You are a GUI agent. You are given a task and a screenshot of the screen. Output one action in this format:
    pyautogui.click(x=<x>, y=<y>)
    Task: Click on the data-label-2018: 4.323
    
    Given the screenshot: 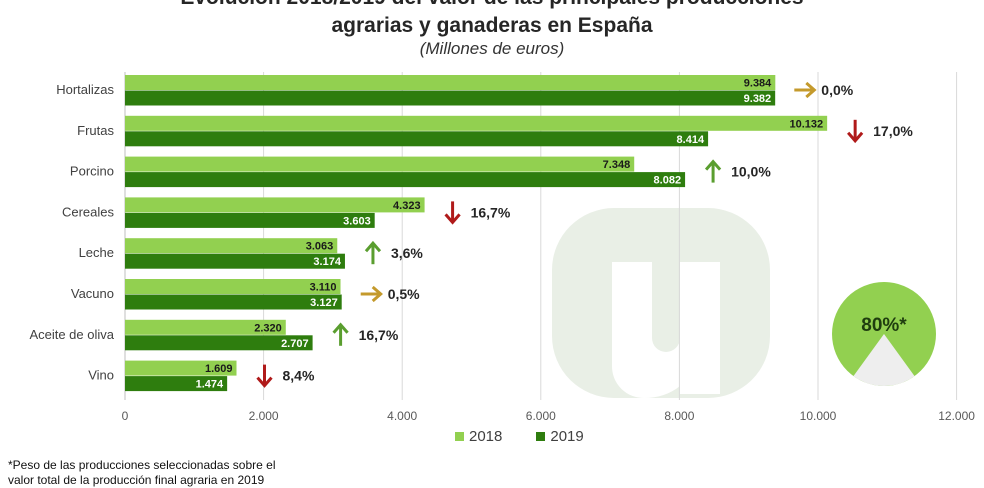 What is the action you would take?
    pyautogui.click(x=407, y=206)
    